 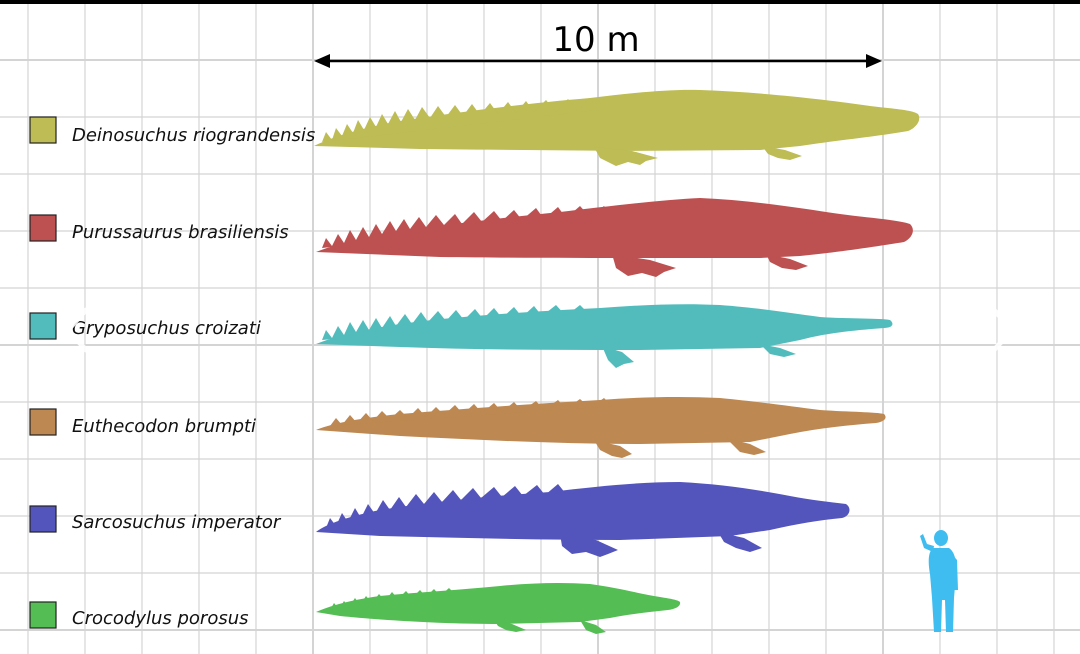 I want to click on legend-label: Euthecodon brumpti, so click(x=164, y=426).